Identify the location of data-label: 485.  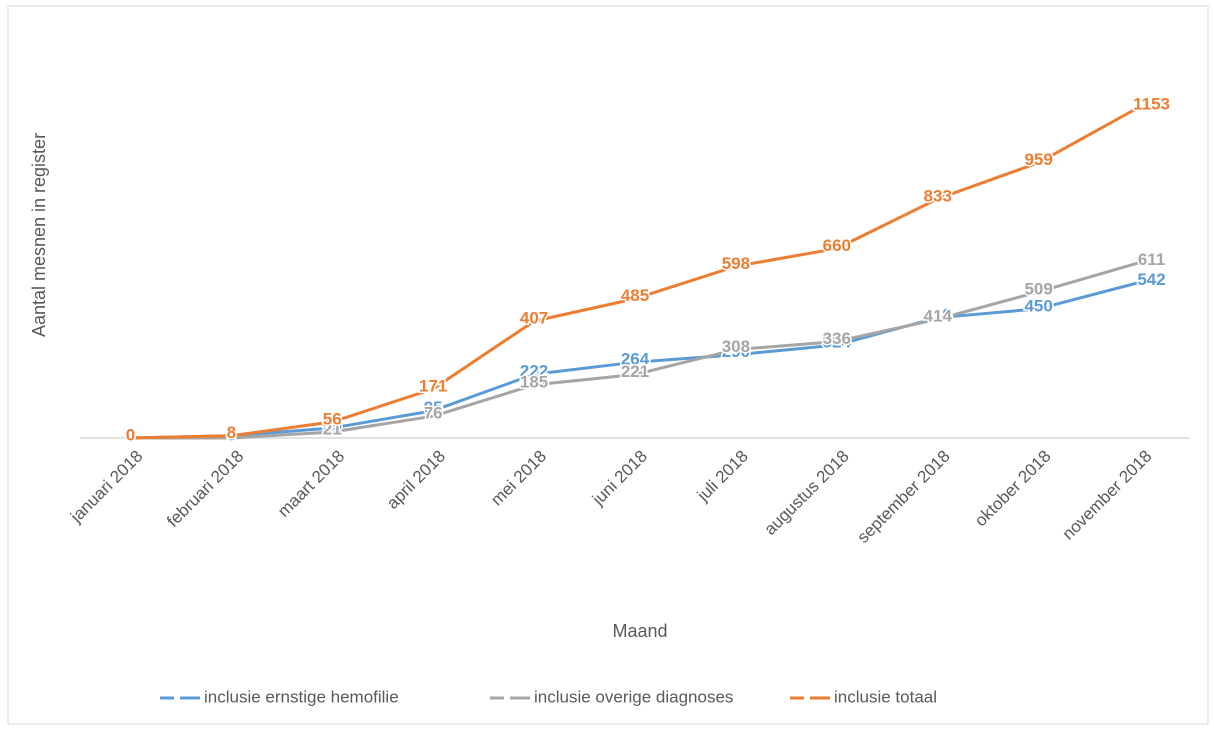
(635, 295).